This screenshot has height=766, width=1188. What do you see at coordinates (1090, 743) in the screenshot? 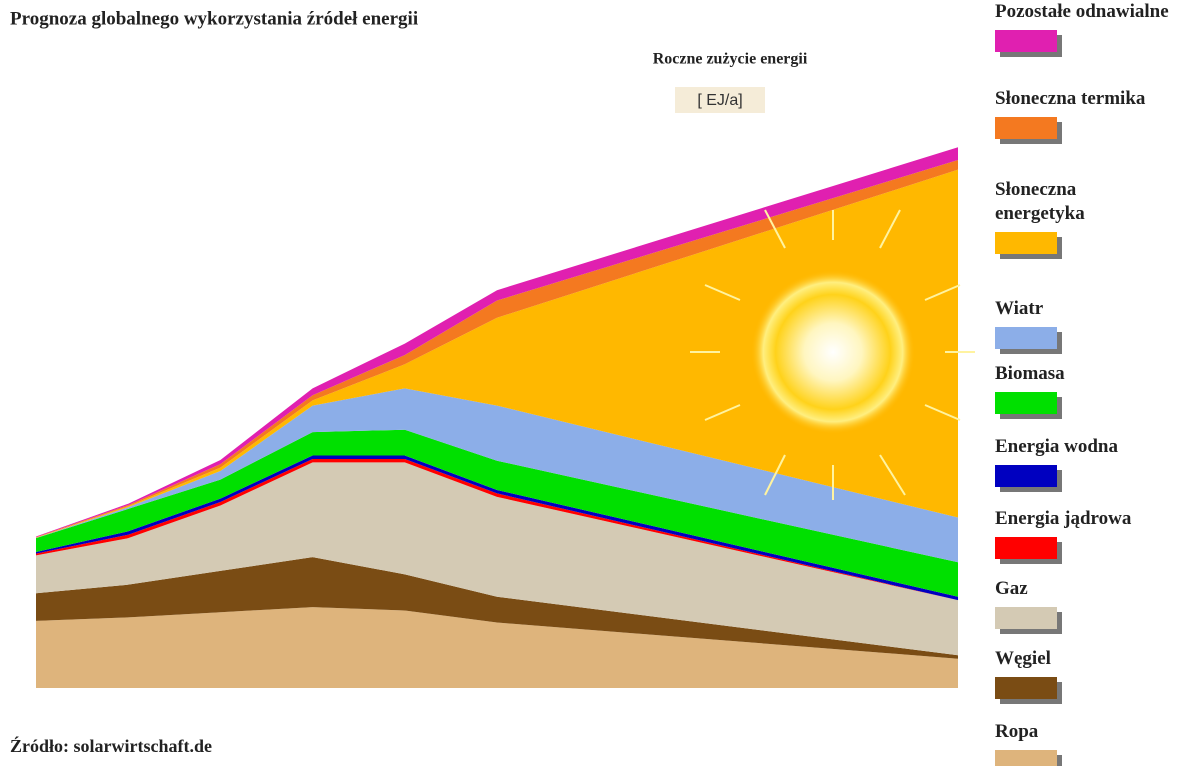
I see `legend-item: Ropa` at bounding box center [1090, 743].